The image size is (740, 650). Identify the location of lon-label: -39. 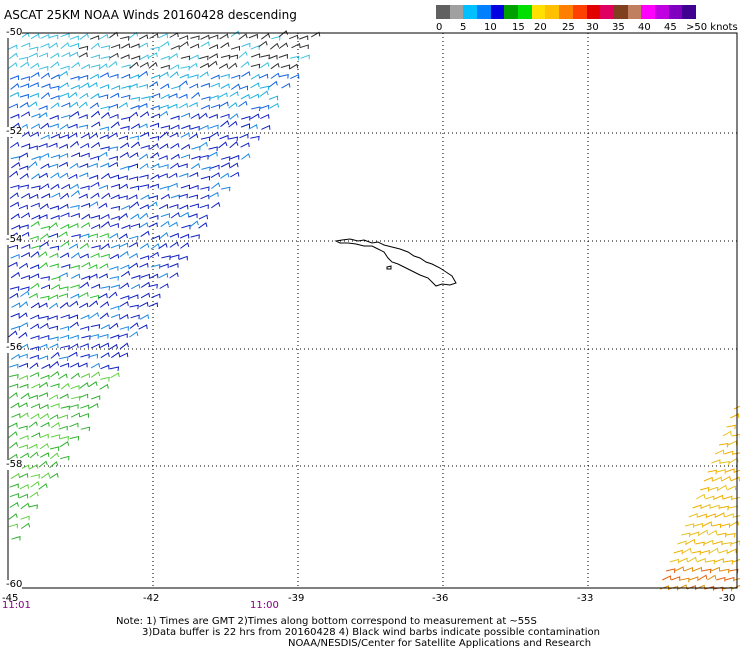
(296, 598).